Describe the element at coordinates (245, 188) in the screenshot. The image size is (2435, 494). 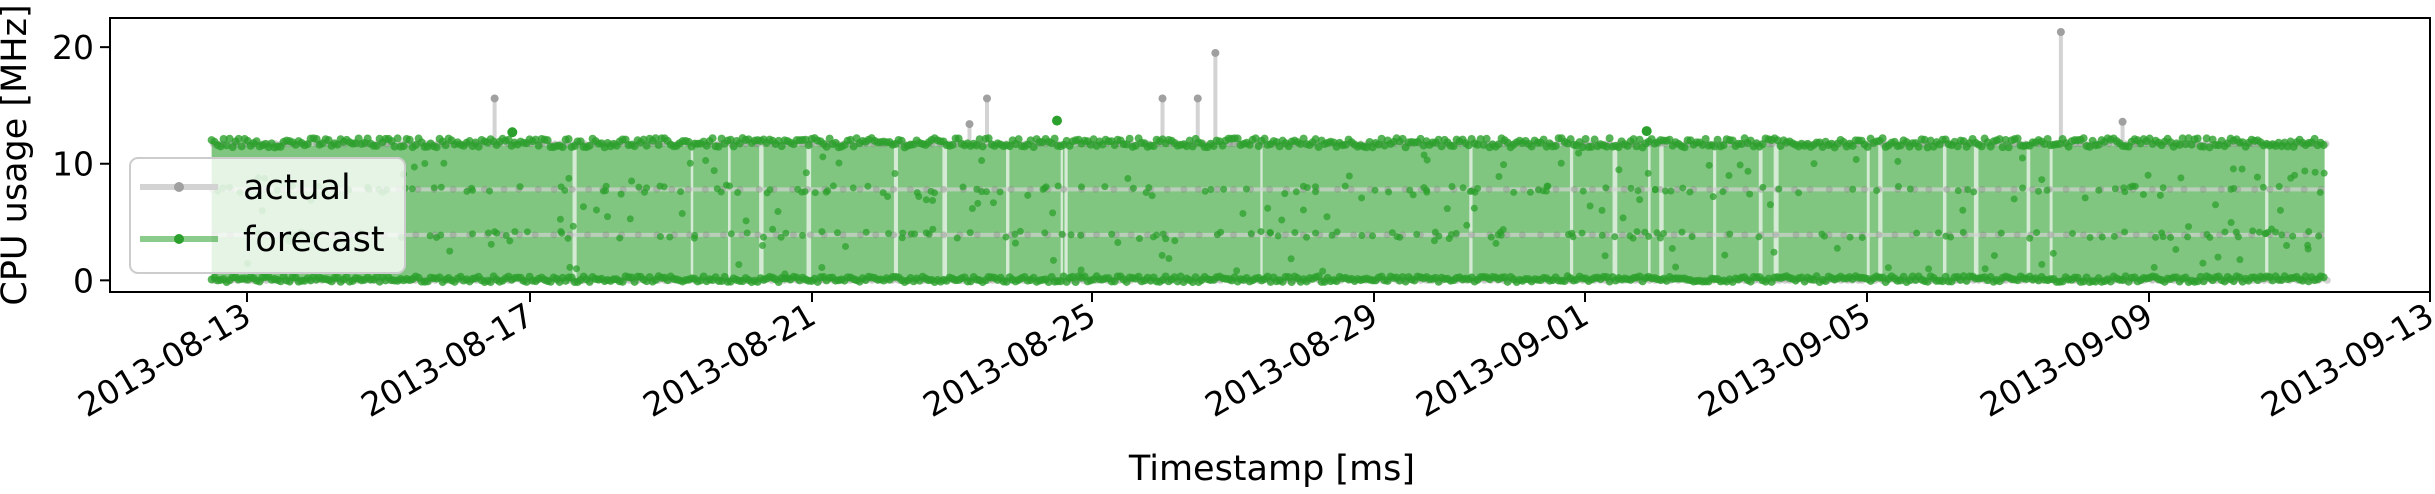
I see `legend-item-actual: actual` at that location.